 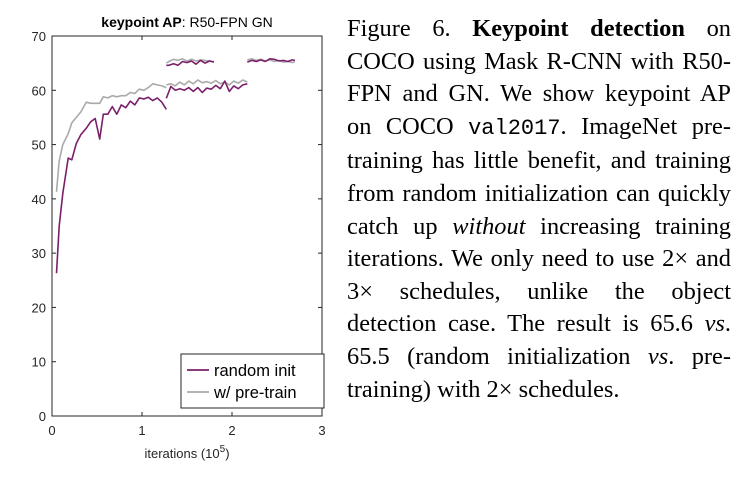 I want to click on legend-label-random-init: random init, so click(x=255, y=371).